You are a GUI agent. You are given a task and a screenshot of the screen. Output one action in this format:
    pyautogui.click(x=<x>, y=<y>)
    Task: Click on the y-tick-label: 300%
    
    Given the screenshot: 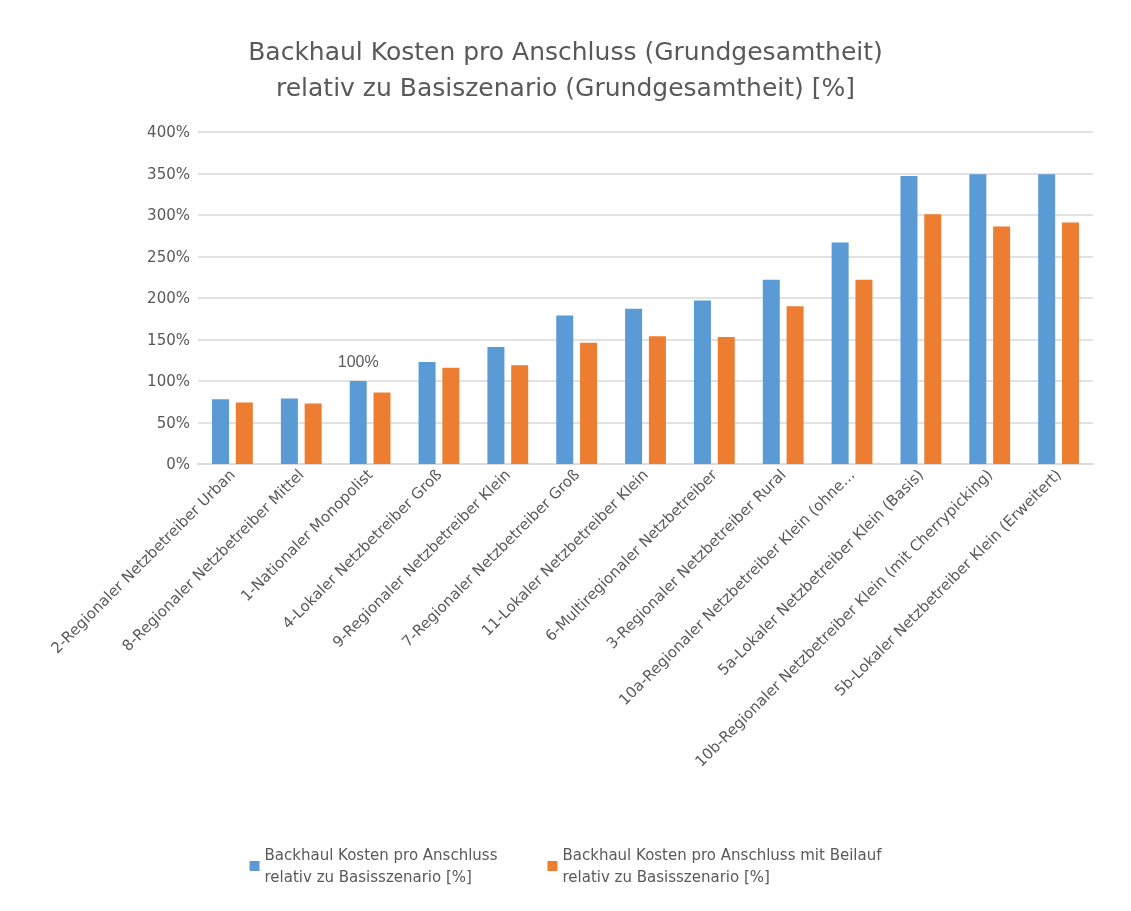 What is the action you would take?
    pyautogui.click(x=168, y=215)
    